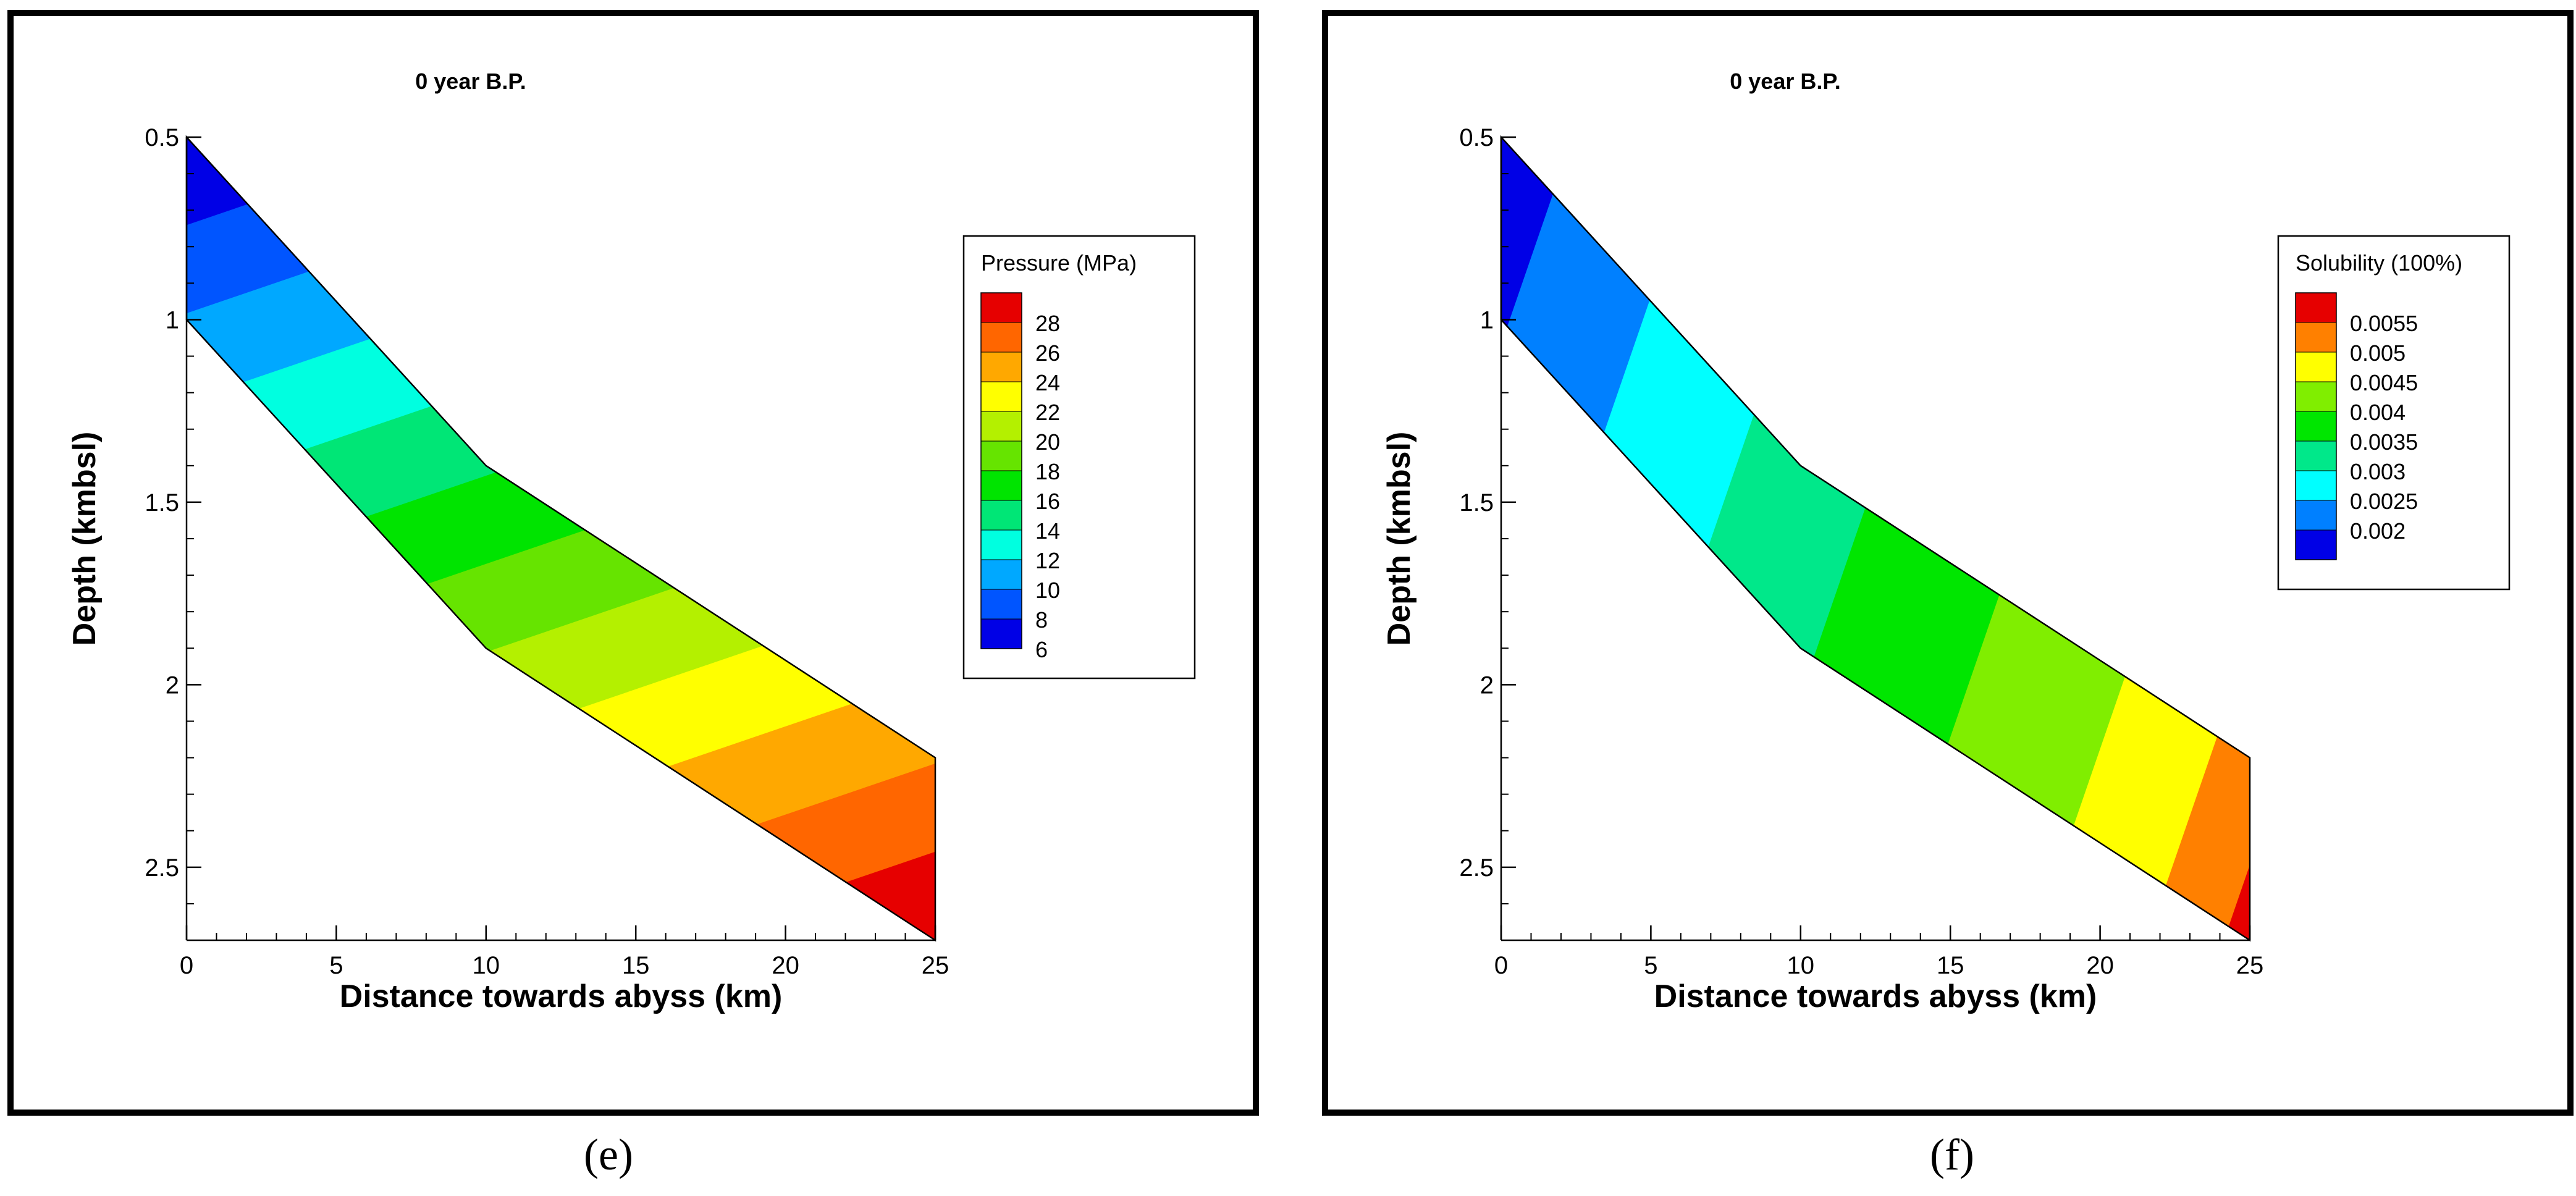 The width and height of the screenshot is (2576, 1196). Describe the element at coordinates (1047, 531) in the screenshot. I see `pressure-legend-label: 14` at that location.